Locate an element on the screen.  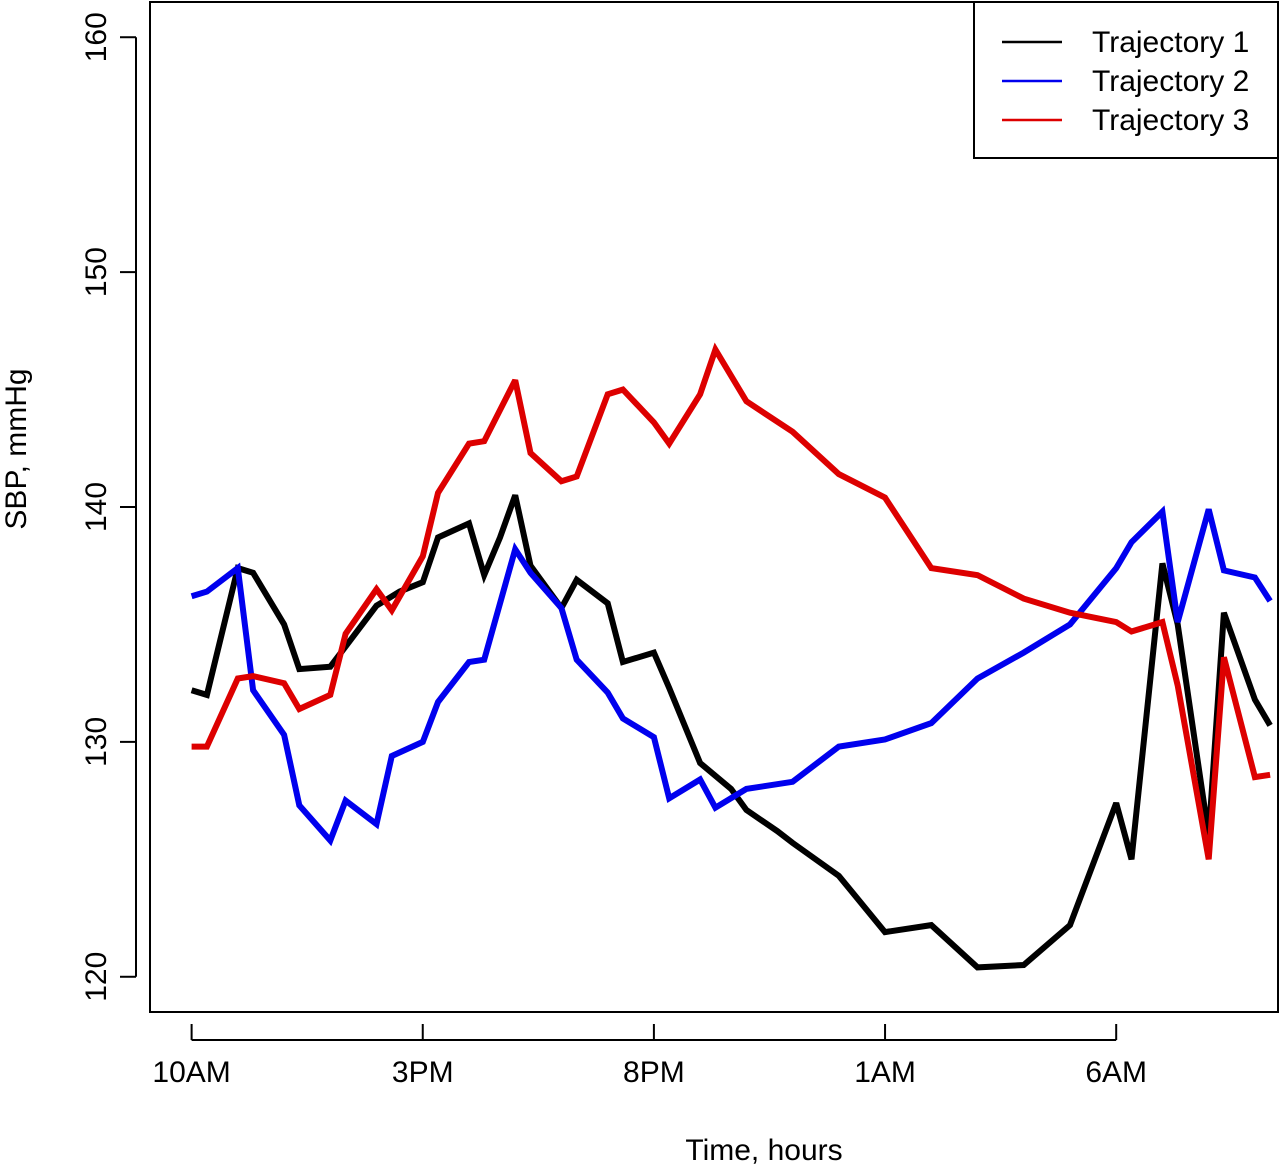
y-axis-label: SBP, mmHg is located at coordinates (16, 448).